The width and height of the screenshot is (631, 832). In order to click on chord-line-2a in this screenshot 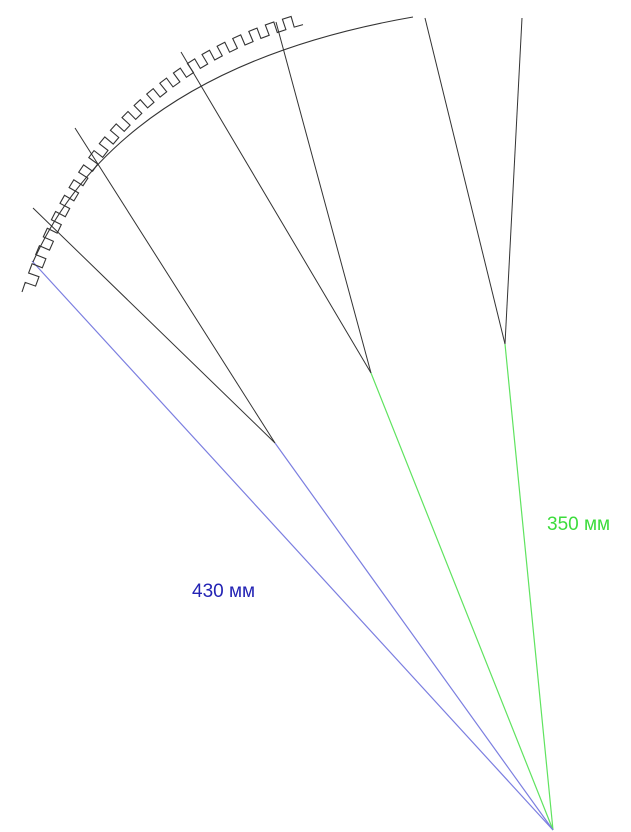, I will do `click(276, 212)`.